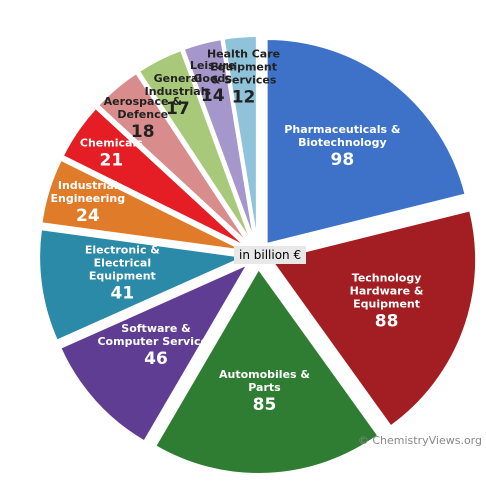 The width and height of the screenshot is (486, 492). What do you see at coordinates (177, 109) in the screenshot?
I see `value-label: 17` at bounding box center [177, 109].